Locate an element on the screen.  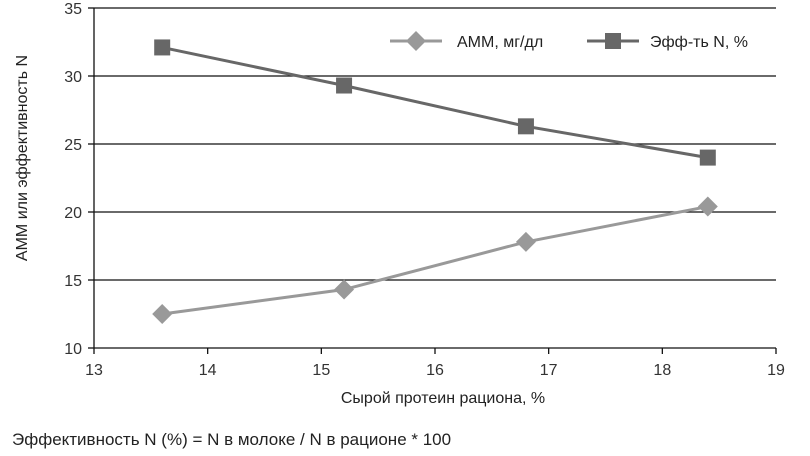
x-tick-label-17: 17 is located at coordinates (549, 370).